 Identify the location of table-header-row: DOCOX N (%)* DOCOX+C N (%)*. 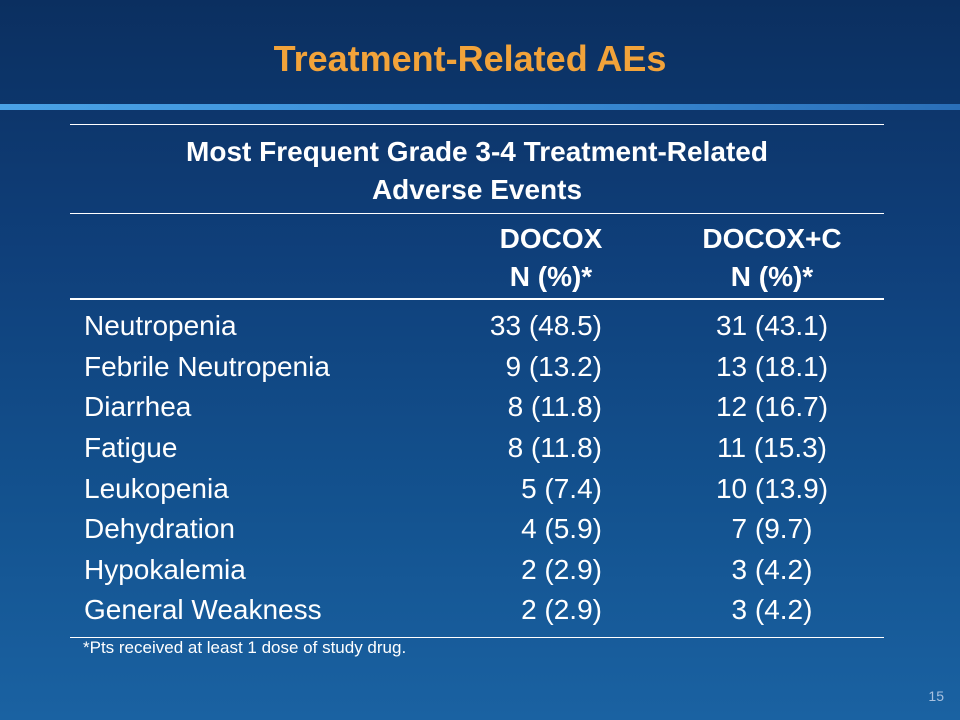
(477, 256).